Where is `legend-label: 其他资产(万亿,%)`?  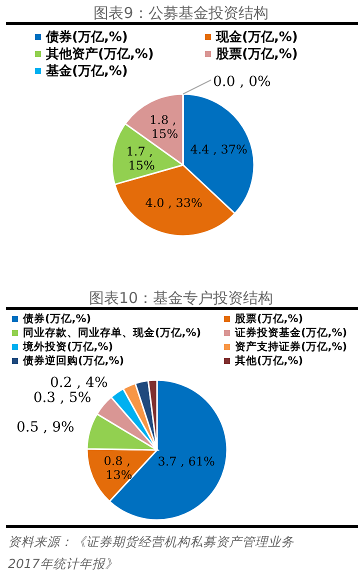
legend-label: 其他资产(万亿,%) is located at coordinates (100, 54).